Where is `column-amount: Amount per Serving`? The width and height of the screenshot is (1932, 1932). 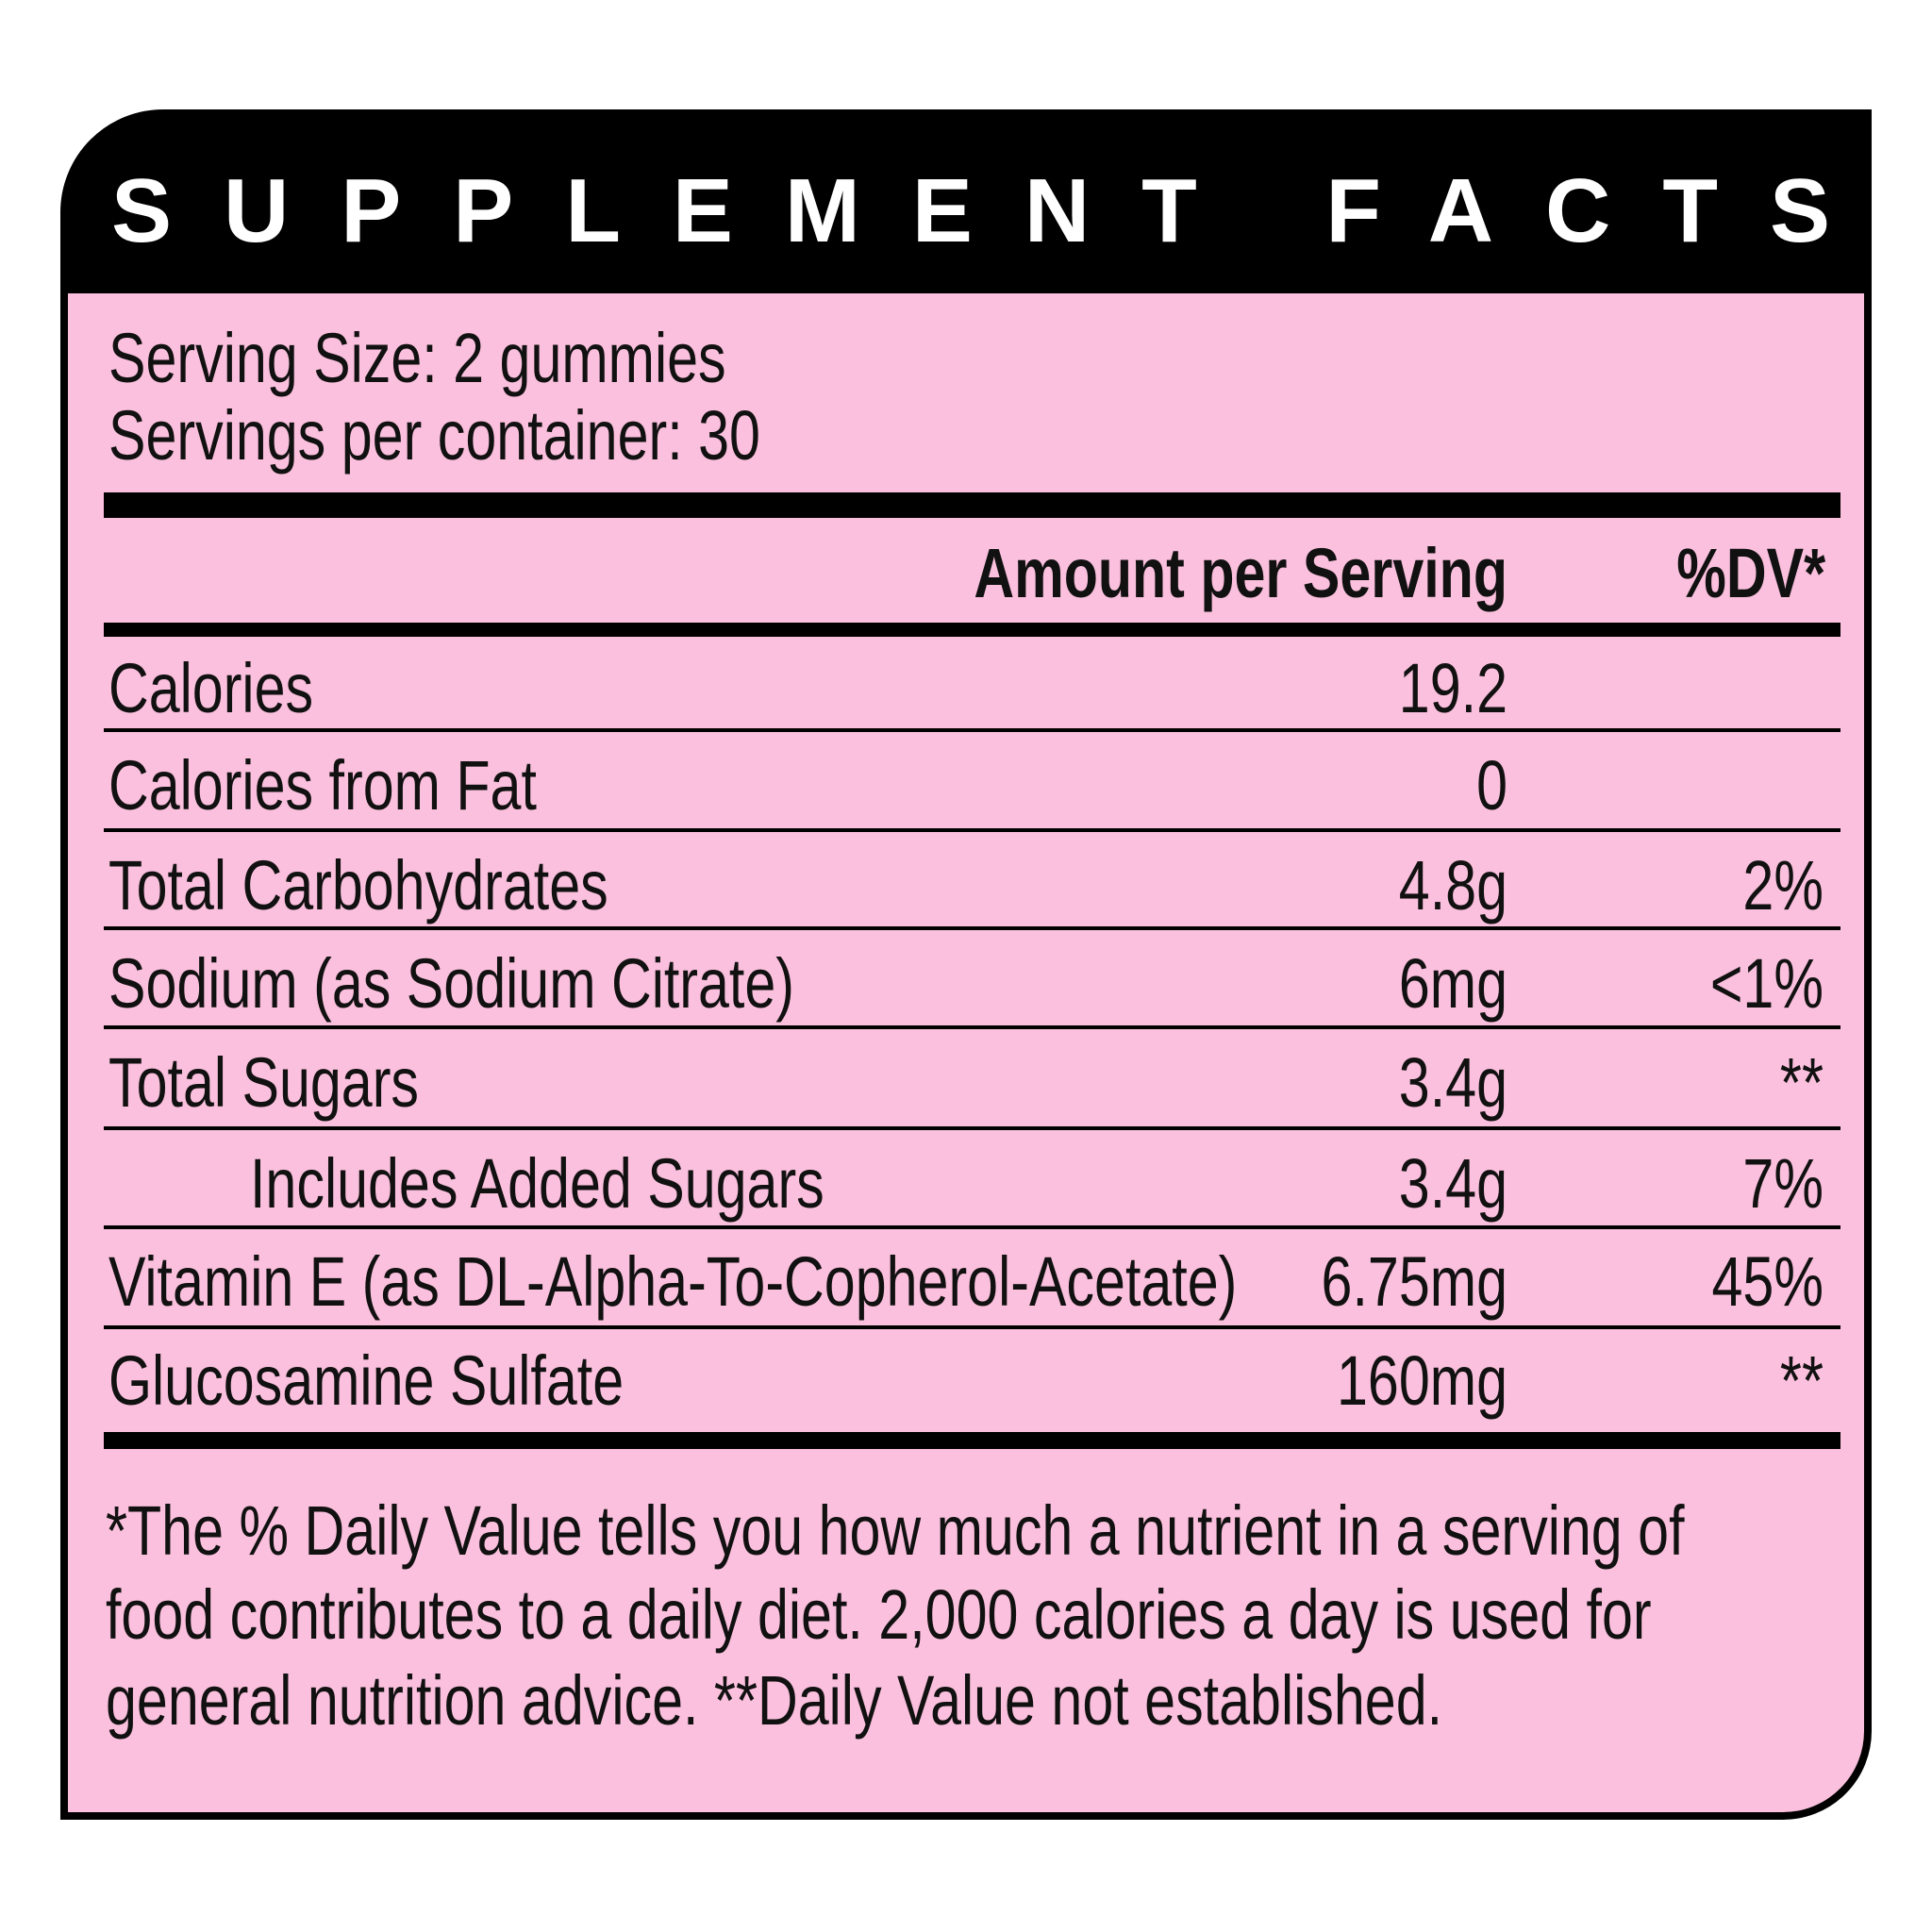 column-amount: Amount per Serving is located at coordinates (1241, 574).